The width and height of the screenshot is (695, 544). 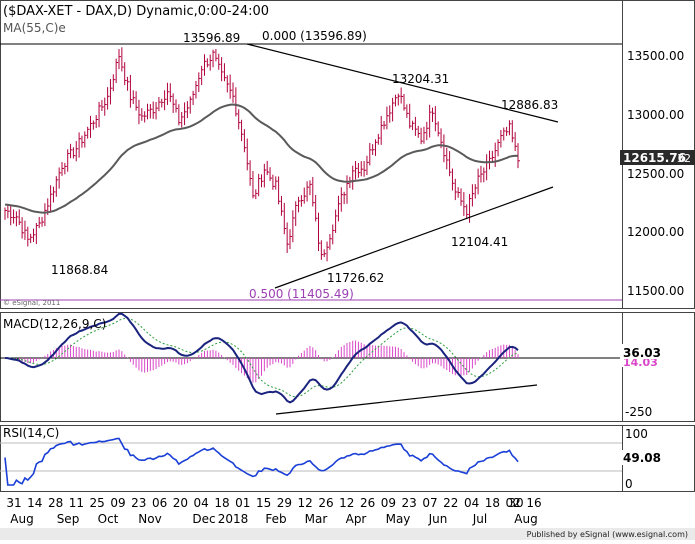 I want to click on y-tick-13500: 13500.00, so click(x=655, y=56).